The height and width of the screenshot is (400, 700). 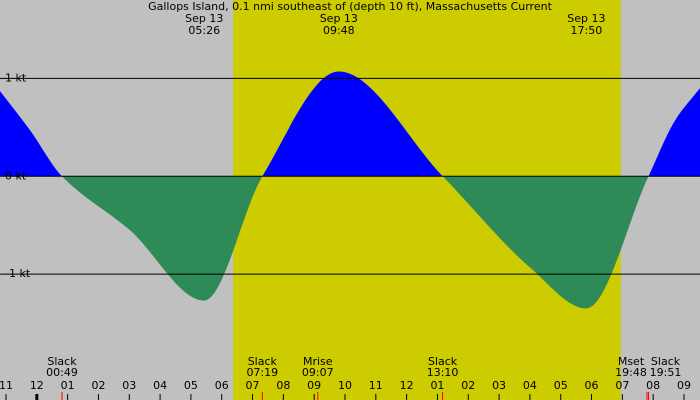 I want to click on event-time: 19:48, so click(x=631, y=372).